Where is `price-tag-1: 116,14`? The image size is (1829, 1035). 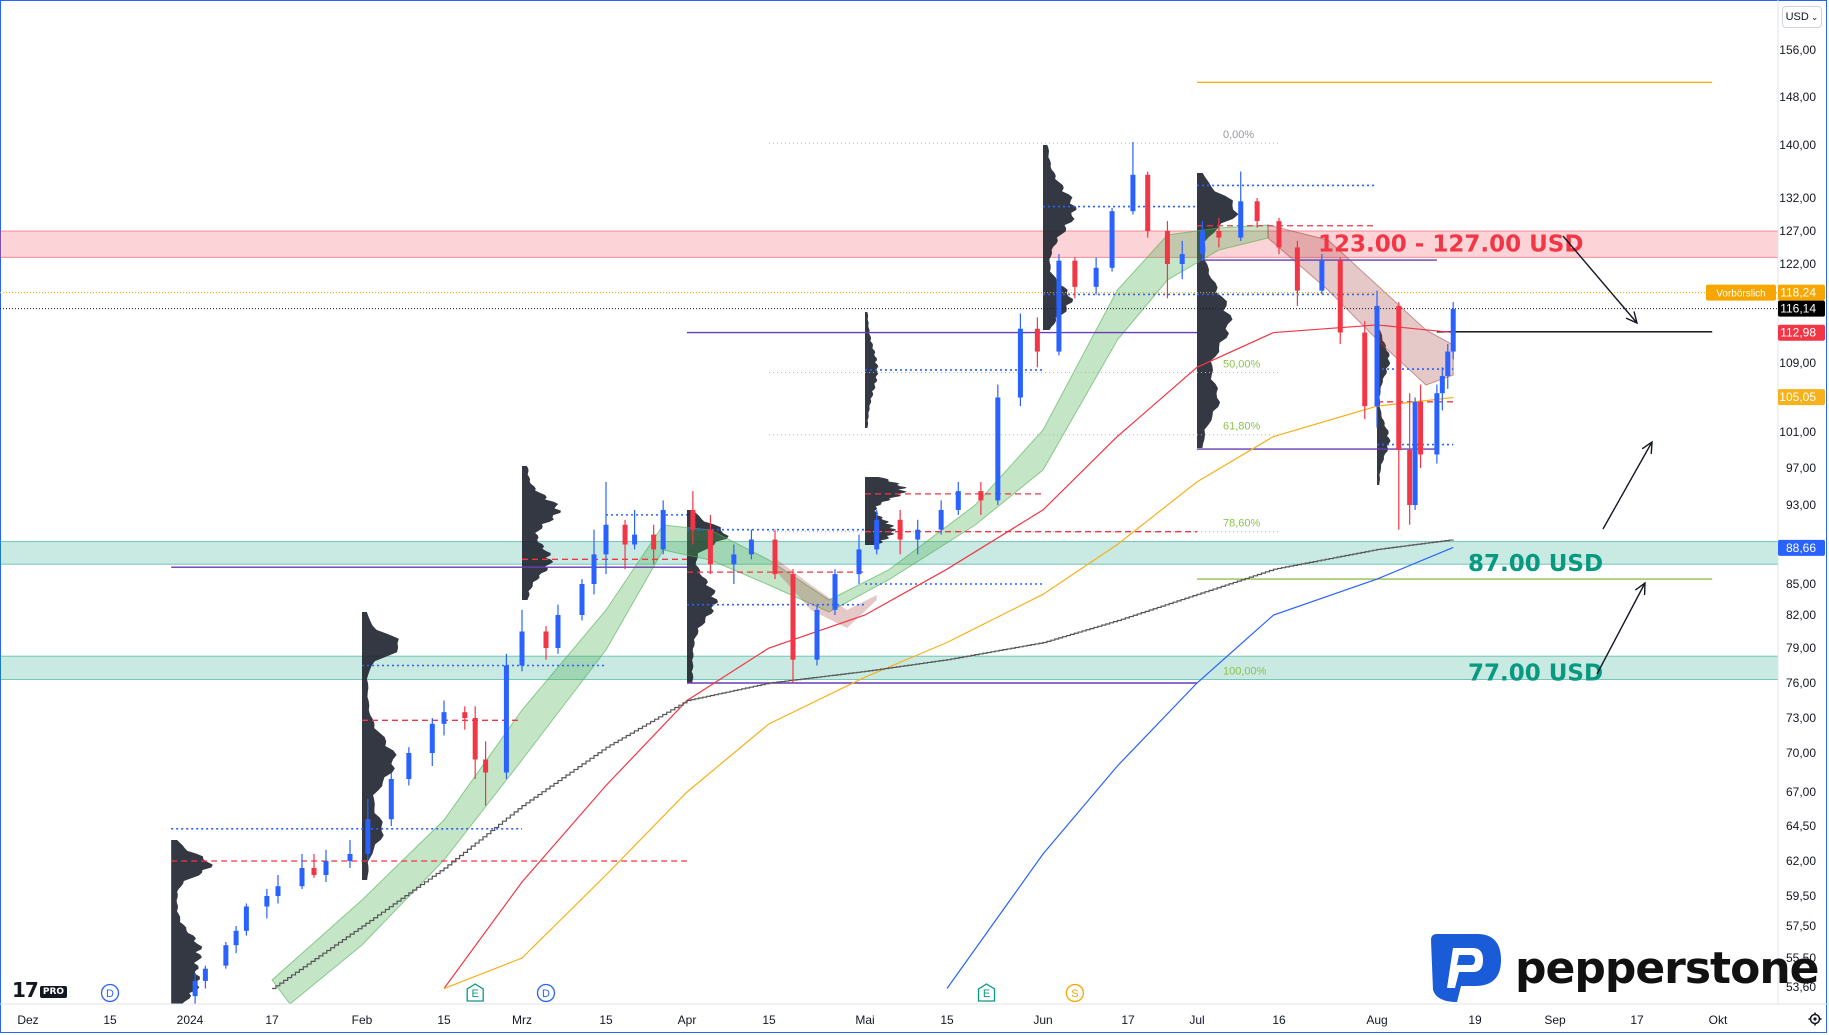
price-tag-1: 116,14 is located at coordinates (1801, 308).